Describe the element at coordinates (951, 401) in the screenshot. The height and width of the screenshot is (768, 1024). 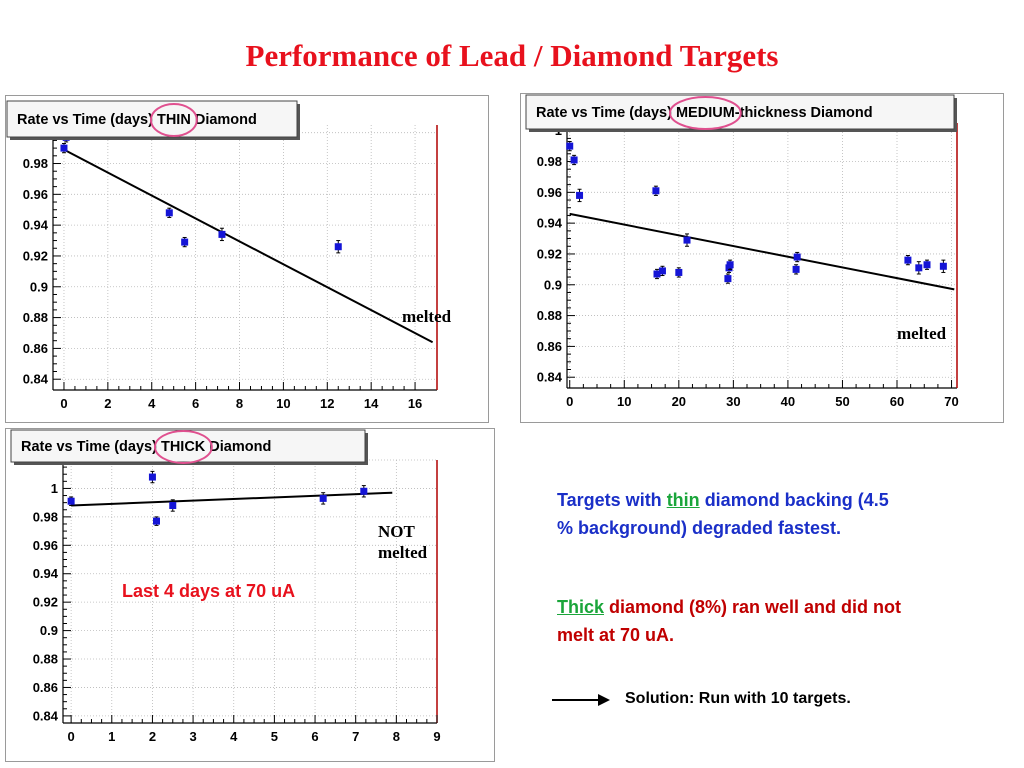
I see `x-tick-label: 70` at that location.